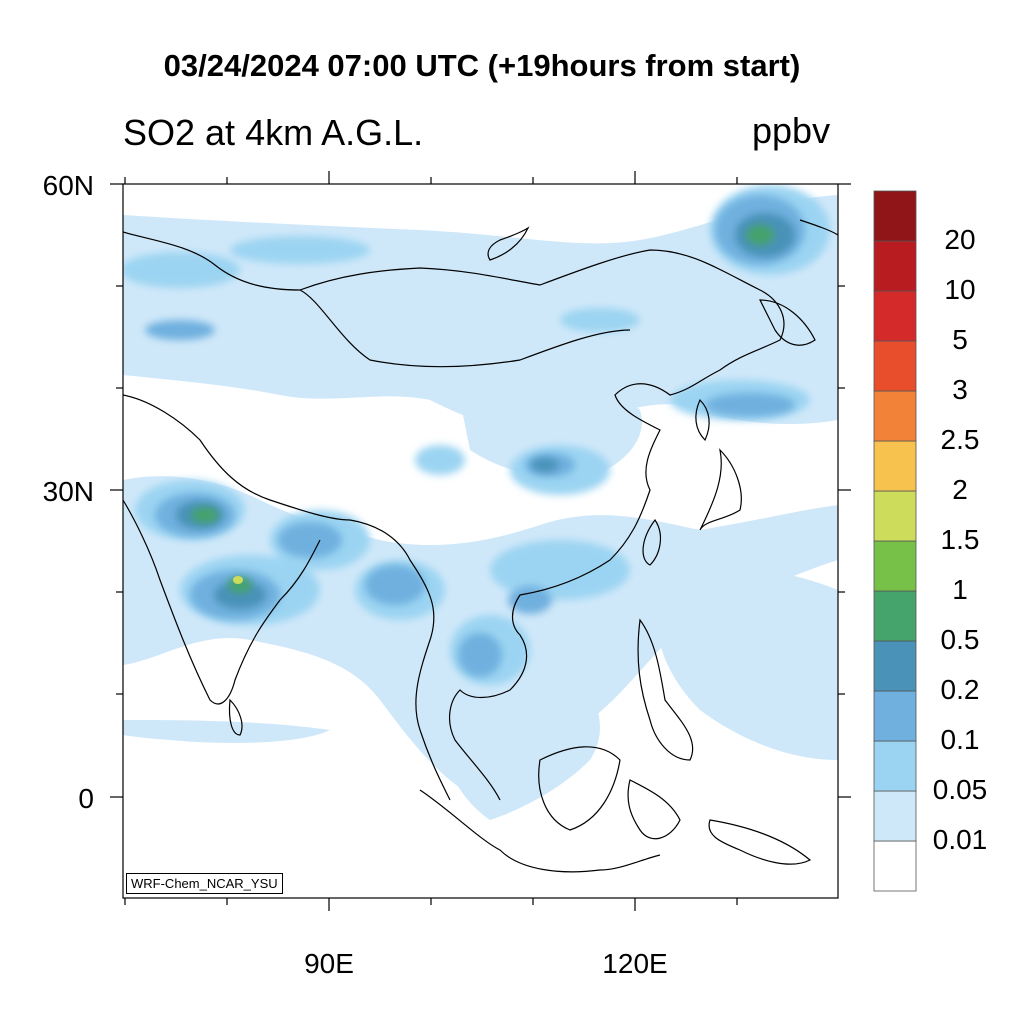  Describe the element at coordinates (960, 639) in the screenshot. I see `colorbar-level-label: 0.5` at that location.